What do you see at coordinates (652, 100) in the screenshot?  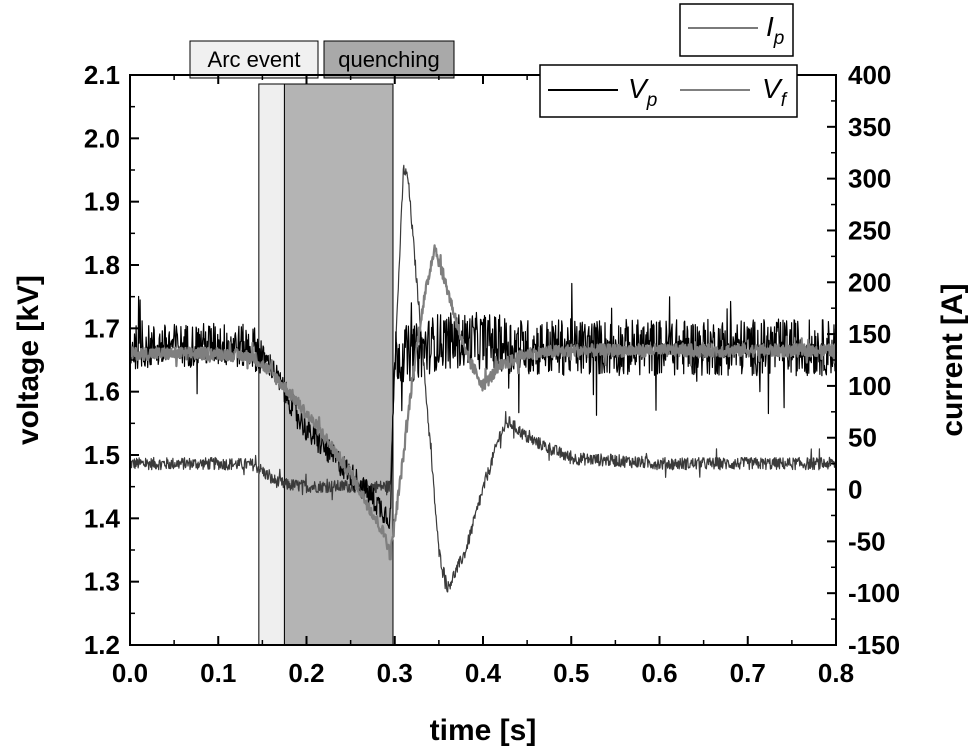 I see `legend-label-vp-sub: p` at bounding box center [652, 100].